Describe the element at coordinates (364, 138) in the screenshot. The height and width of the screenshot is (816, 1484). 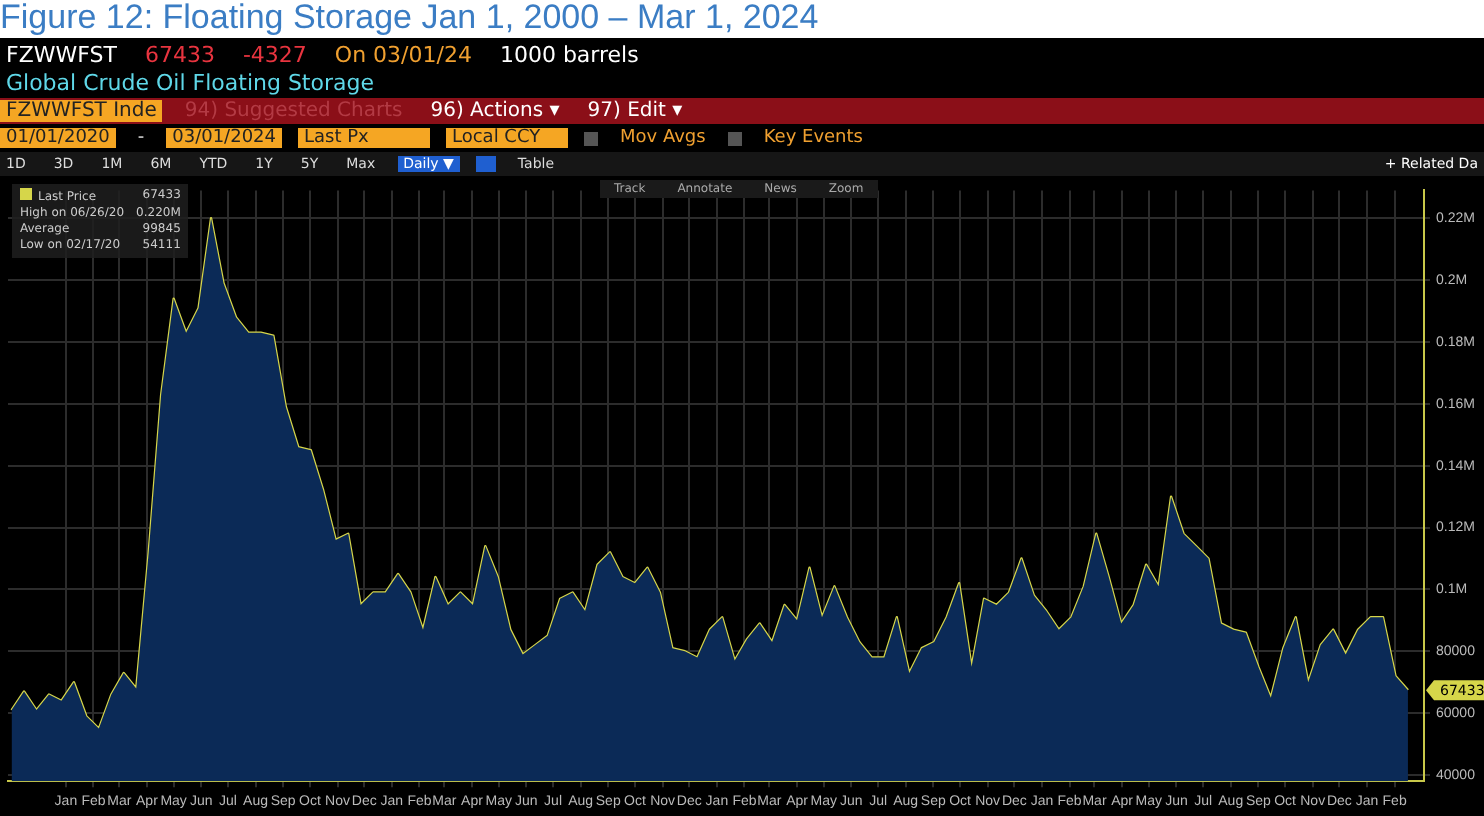
I see `text: Last Px` at that location.